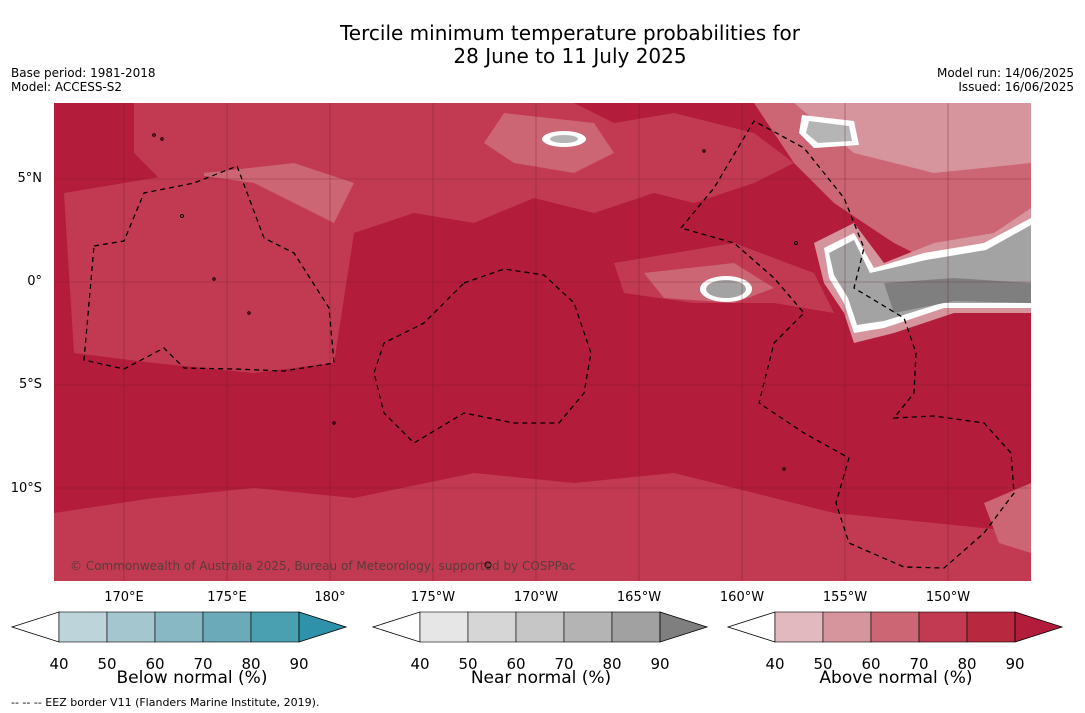 The width and height of the screenshot is (1085, 713). I want to click on colorbar-near-normal-label: Near normal (%), so click(541, 678).